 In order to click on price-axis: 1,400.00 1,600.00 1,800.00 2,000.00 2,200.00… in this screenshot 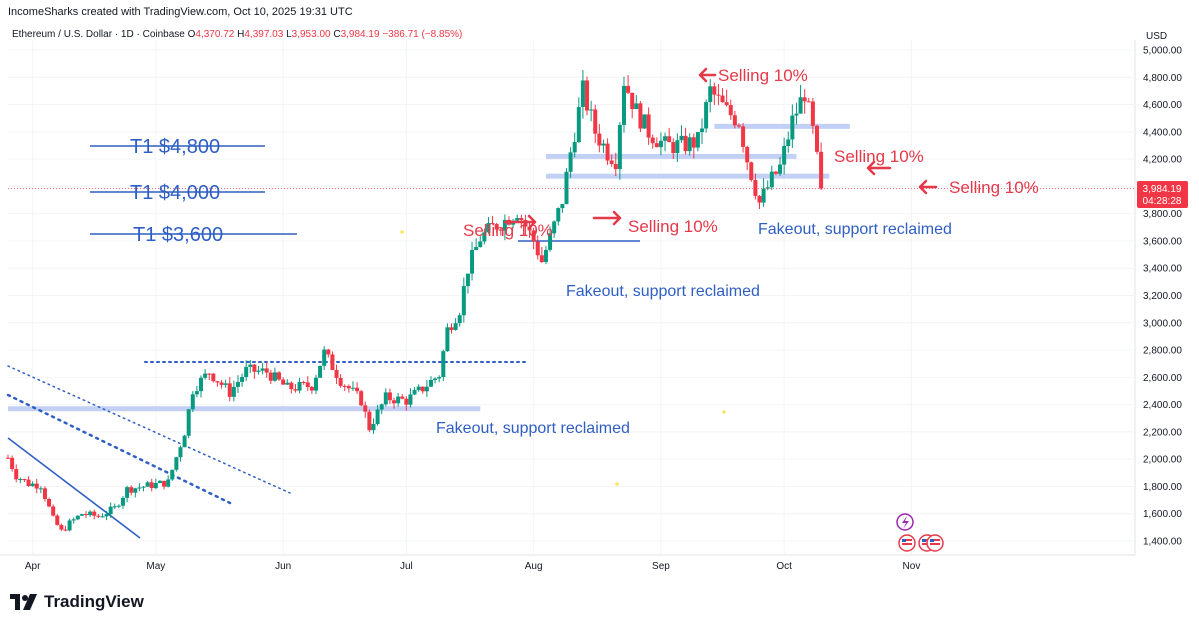, I will do `click(1162, 297)`.